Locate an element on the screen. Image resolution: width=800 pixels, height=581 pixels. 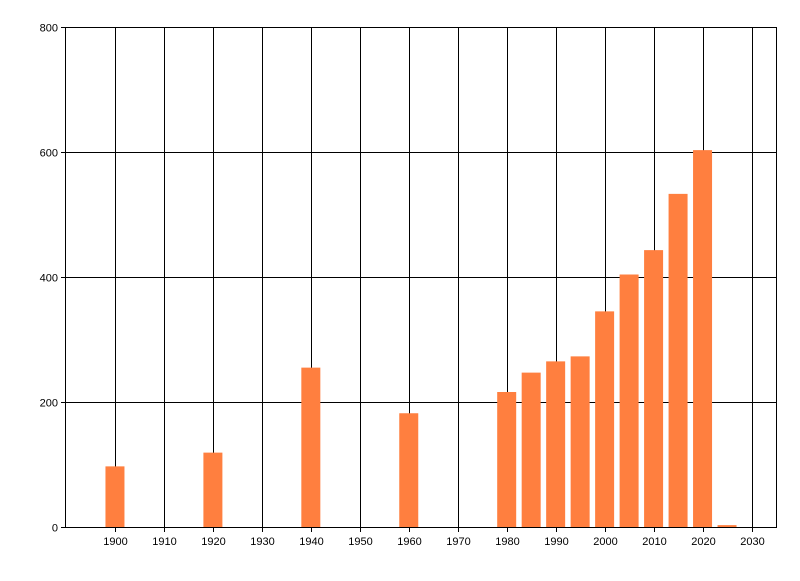
x-tick-label: 2010 is located at coordinates (654, 542).